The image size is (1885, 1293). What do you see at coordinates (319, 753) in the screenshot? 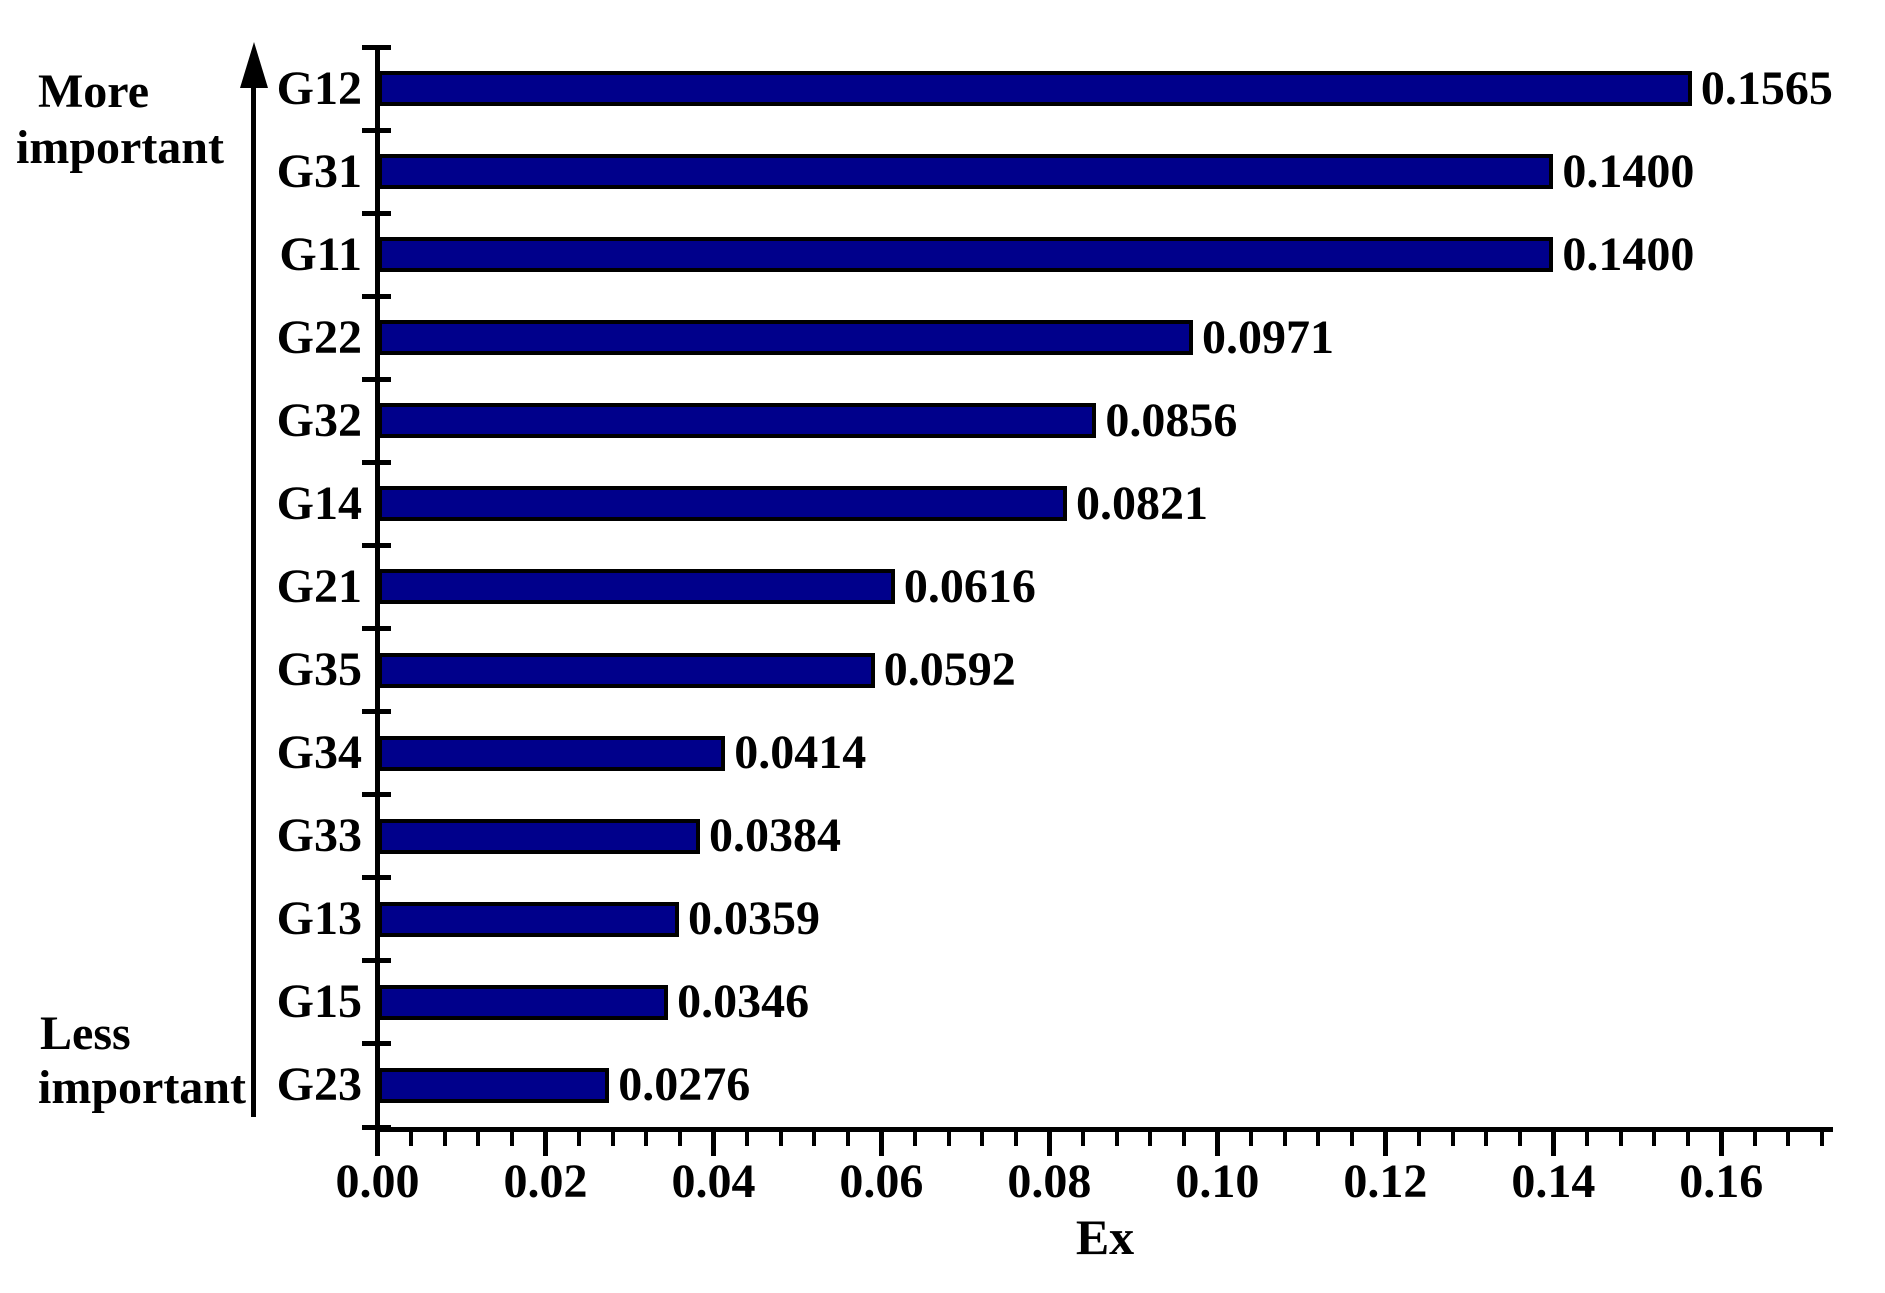
I see `category-label: G34` at bounding box center [319, 753].